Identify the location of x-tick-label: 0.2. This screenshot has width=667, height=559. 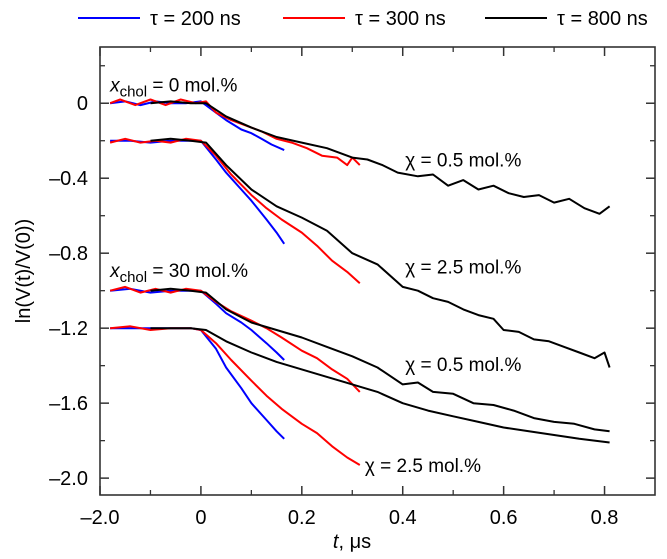
(302, 518).